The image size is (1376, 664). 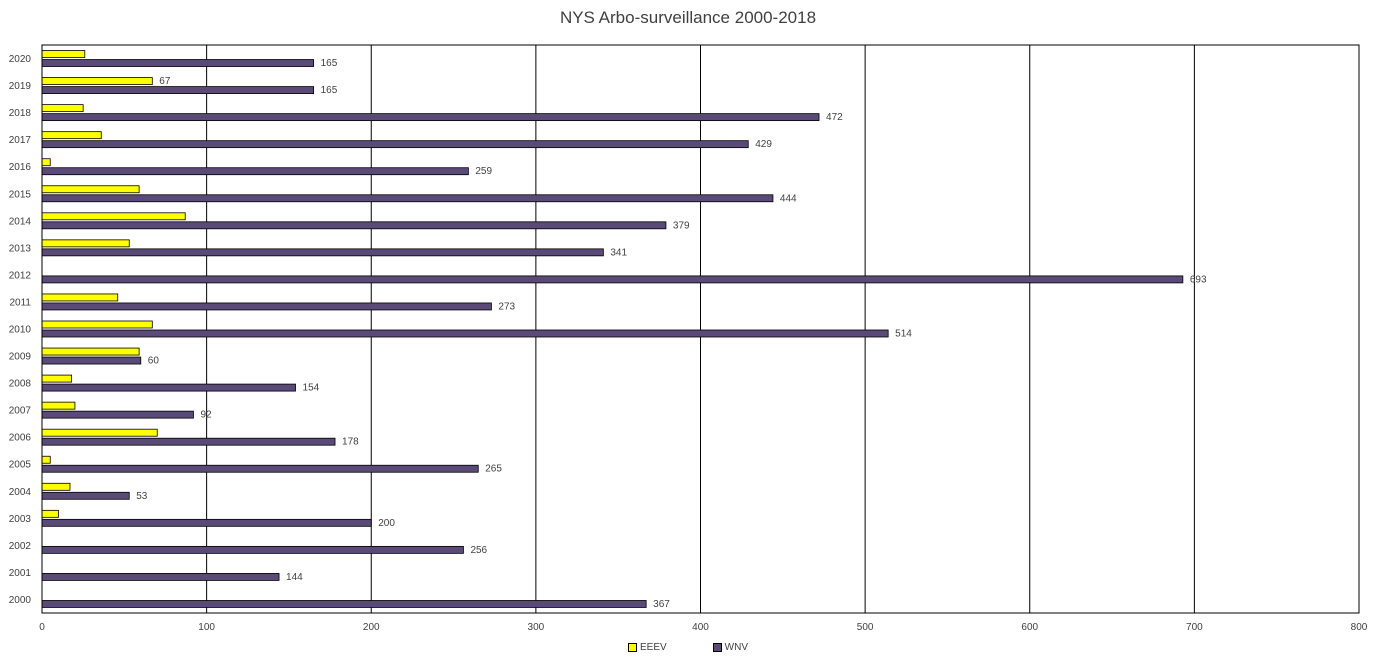 What do you see at coordinates (700, 627) in the screenshot?
I see `x-tick-label: 400` at bounding box center [700, 627].